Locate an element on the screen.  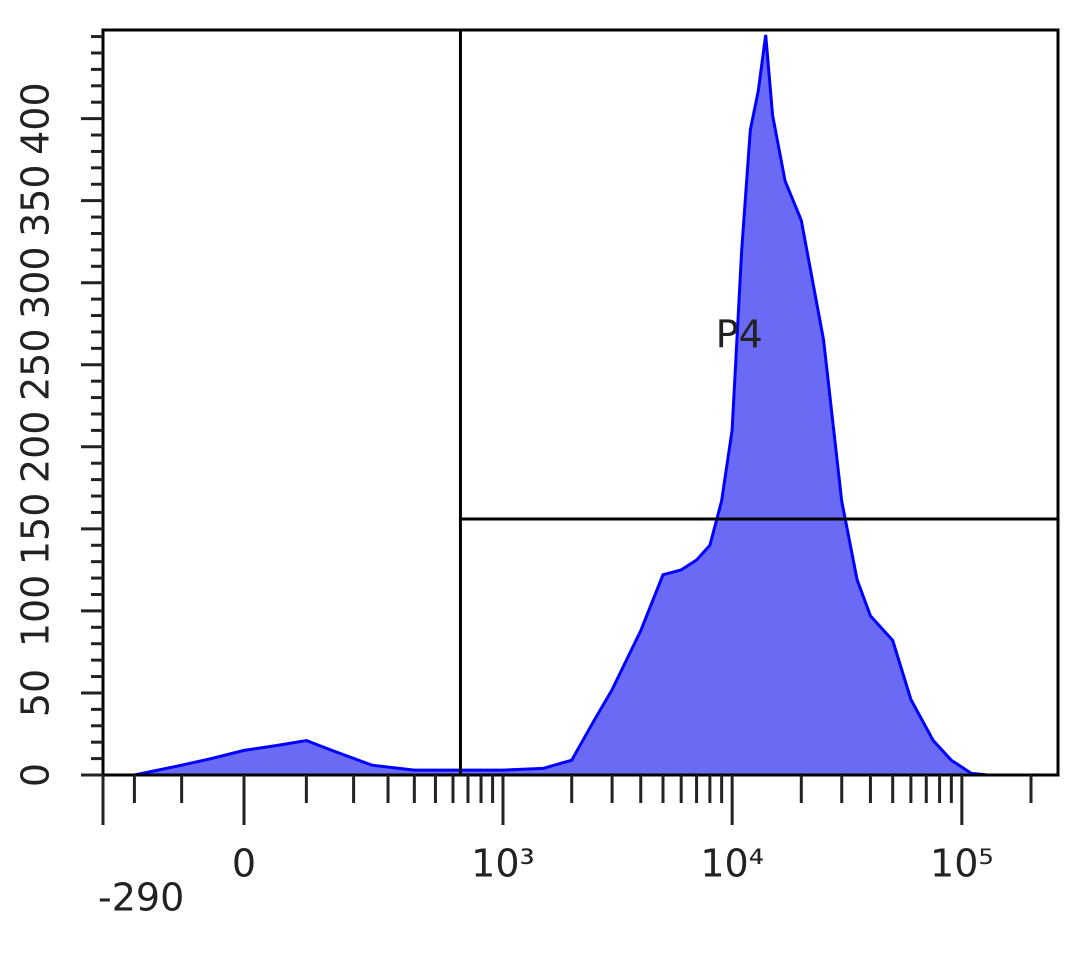
y-tick-label: 400 is located at coordinates (36, 118).